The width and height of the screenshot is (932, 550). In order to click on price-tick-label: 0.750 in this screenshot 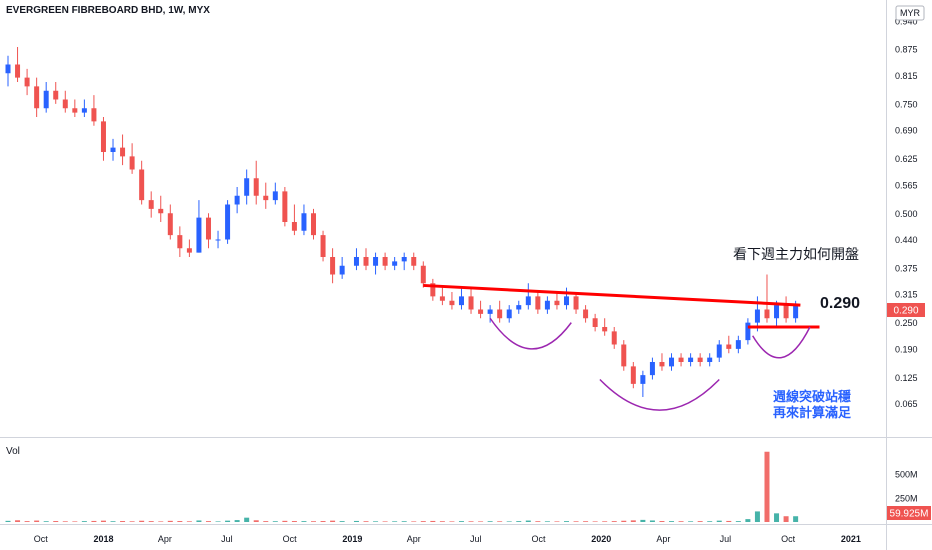, I will do `click(906, 104)`.